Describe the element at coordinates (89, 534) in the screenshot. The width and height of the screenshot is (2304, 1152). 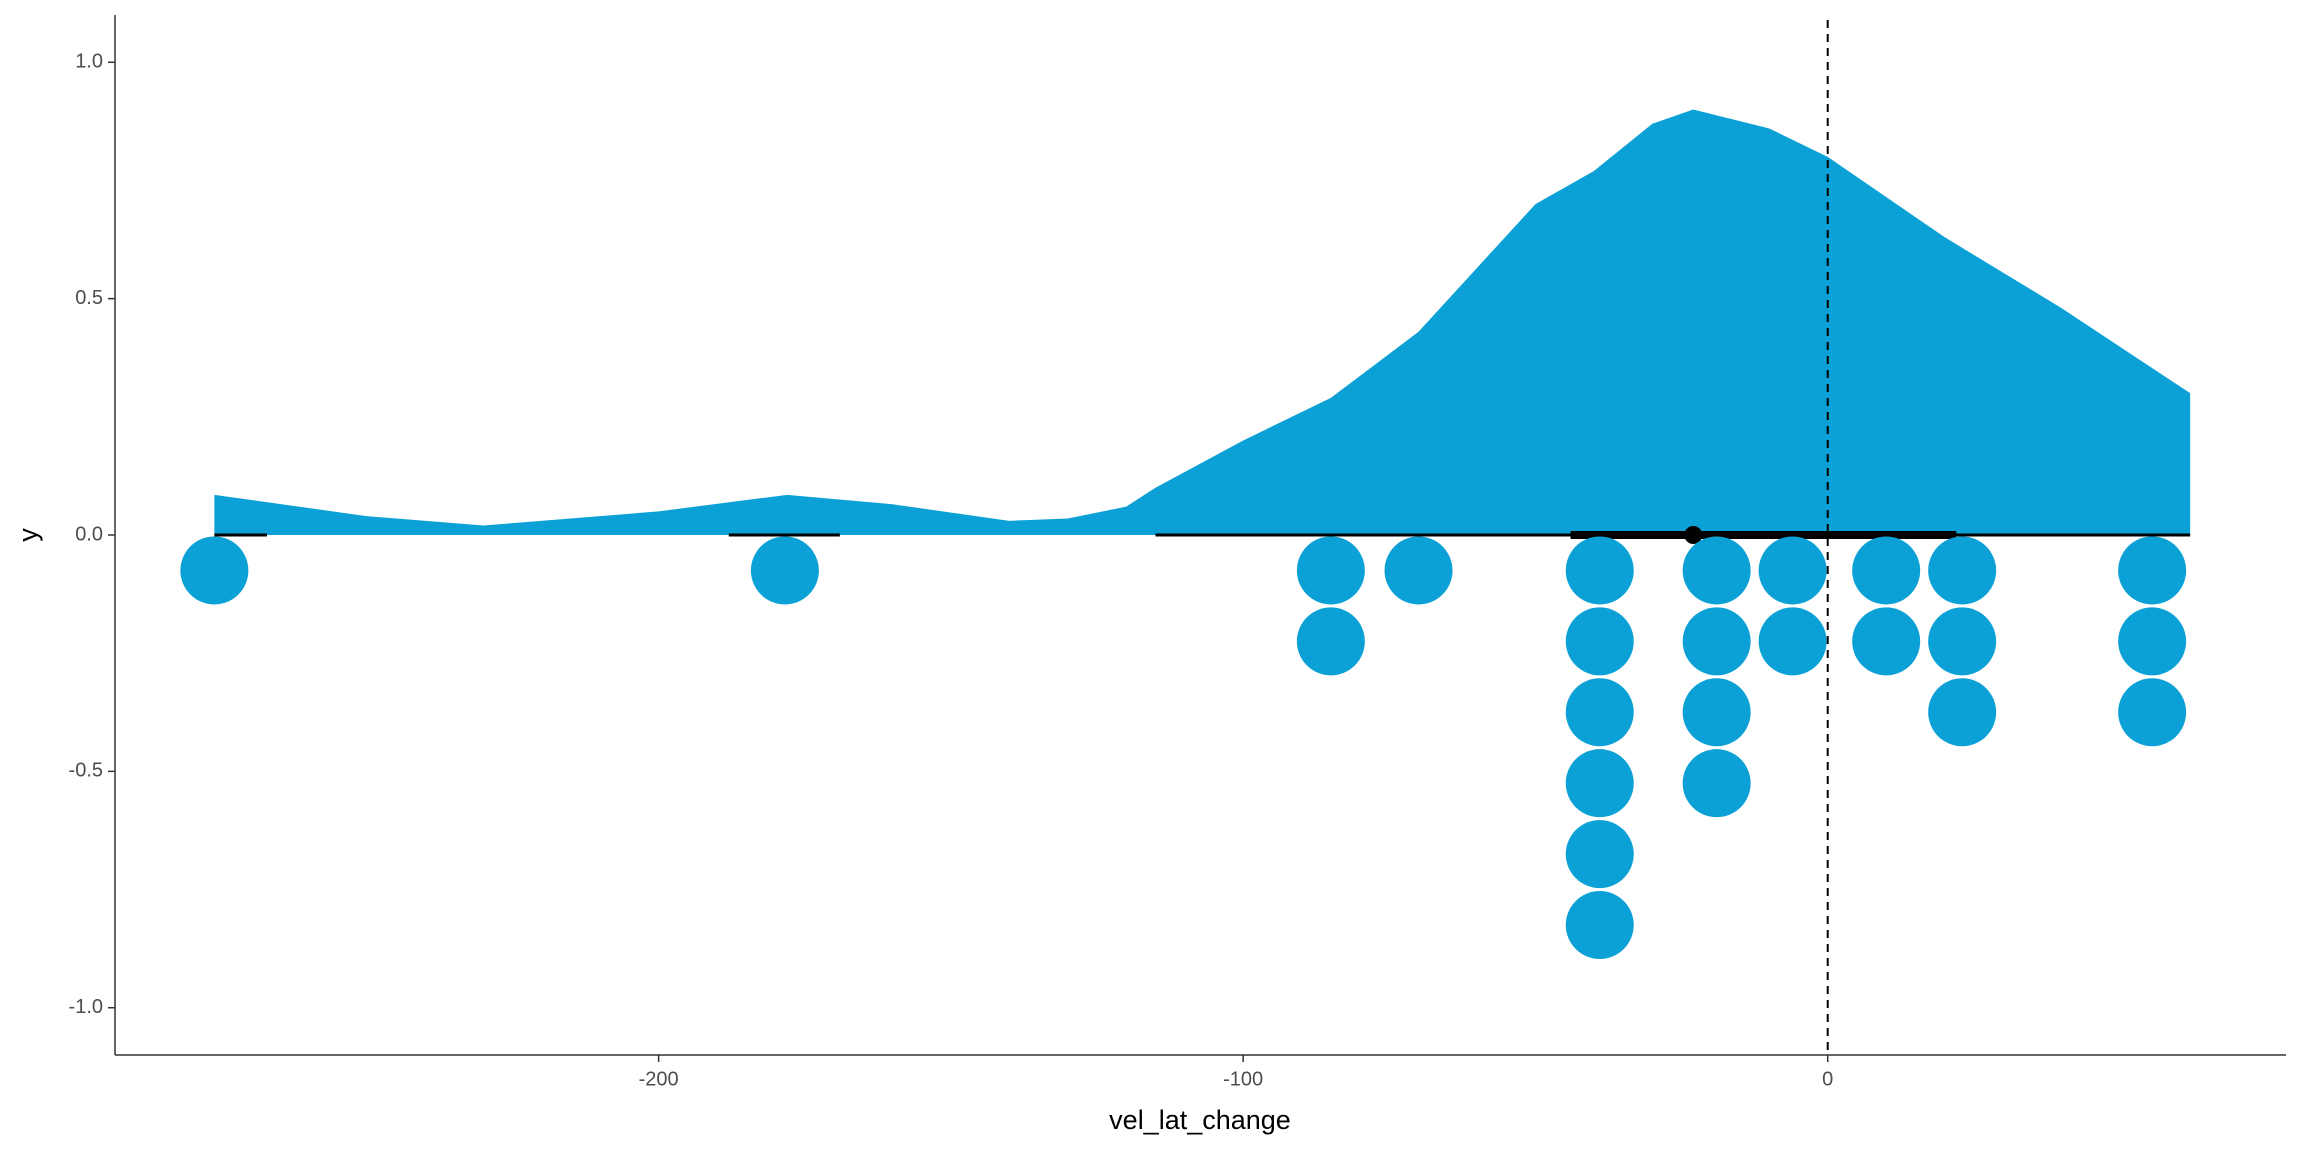
I see `y-tick-label: 0.0` at that location.